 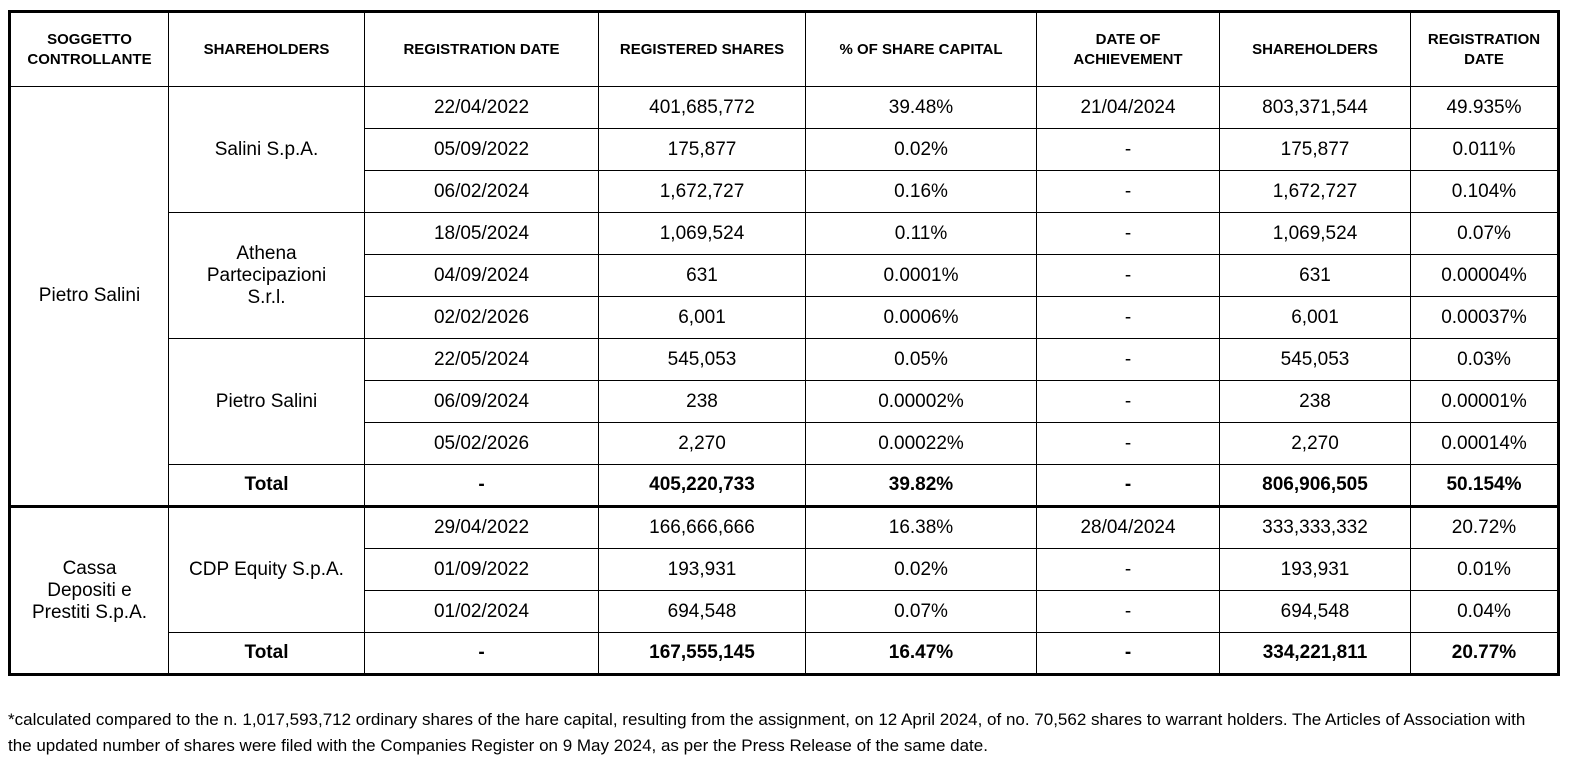 I want to click on cell-achievement-date: 21/04/2024, so click(x=1128, y=107).